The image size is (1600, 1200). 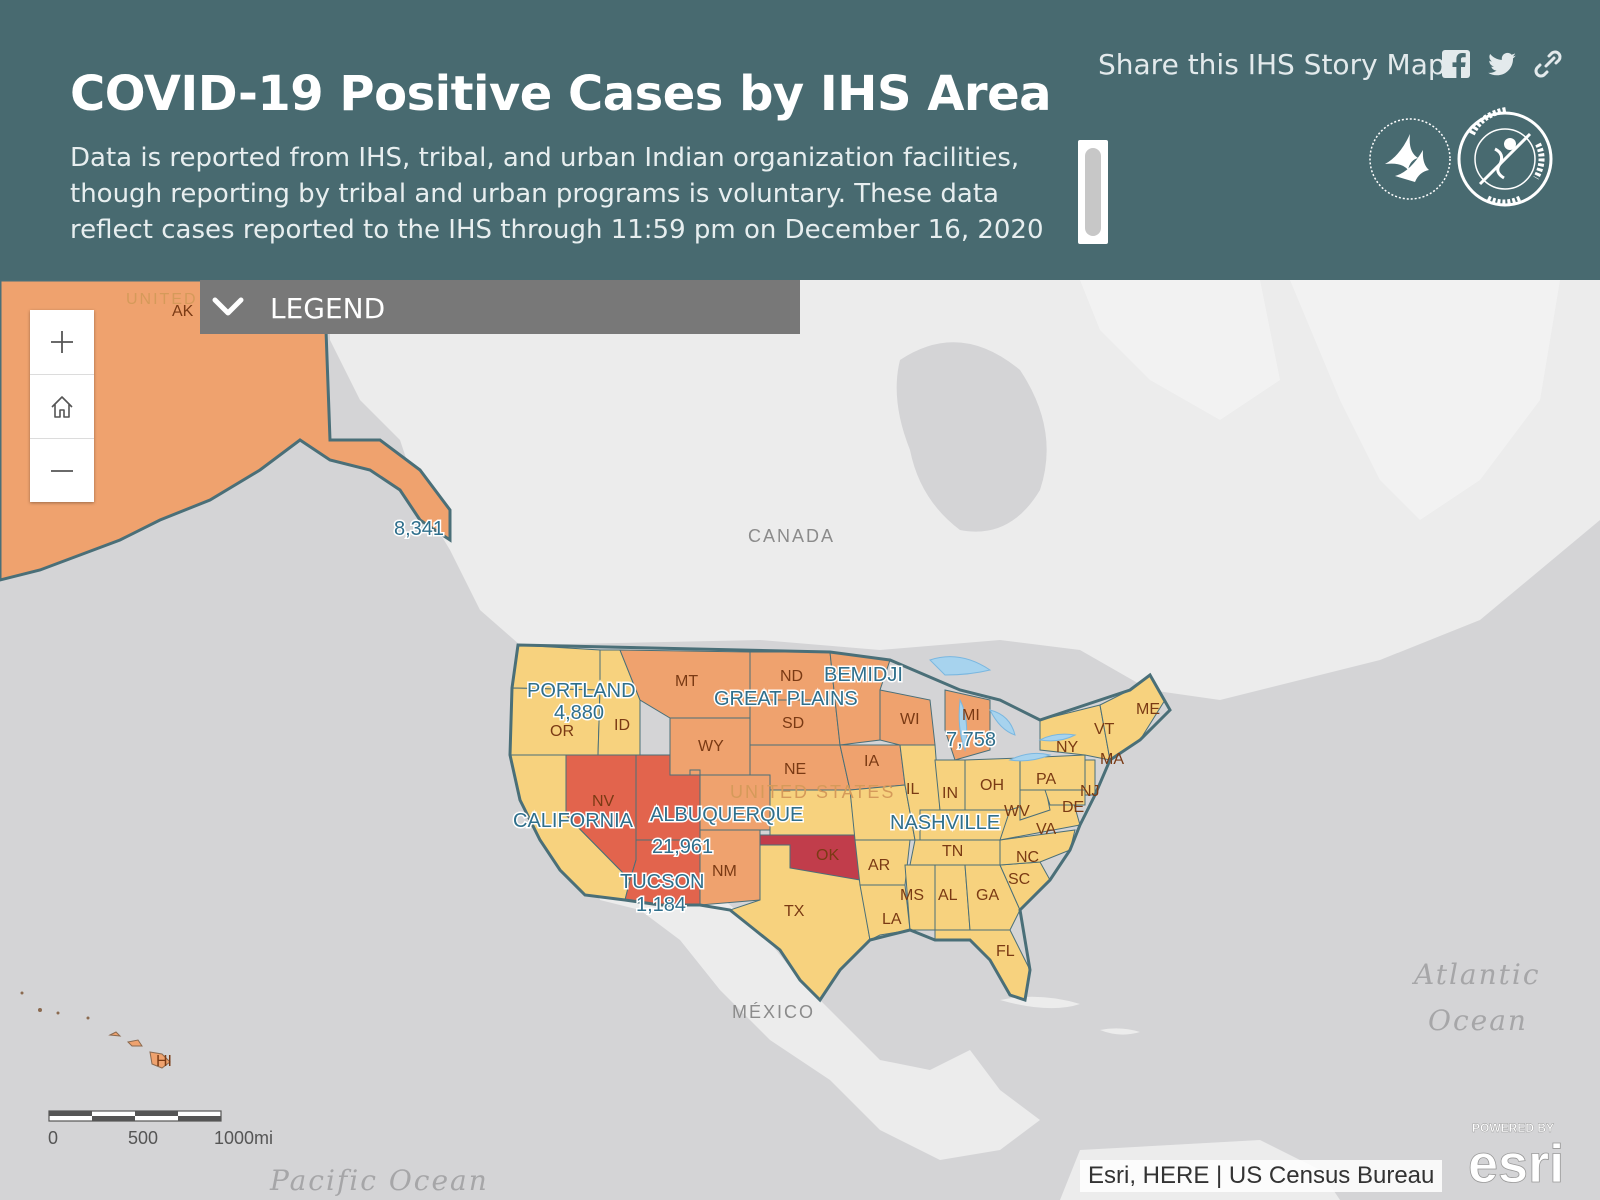 What do you see at coordinates (419, 529) in the screenshot?
I see `area-cases-alaska: 8,341` at bounding box center [419, 529].